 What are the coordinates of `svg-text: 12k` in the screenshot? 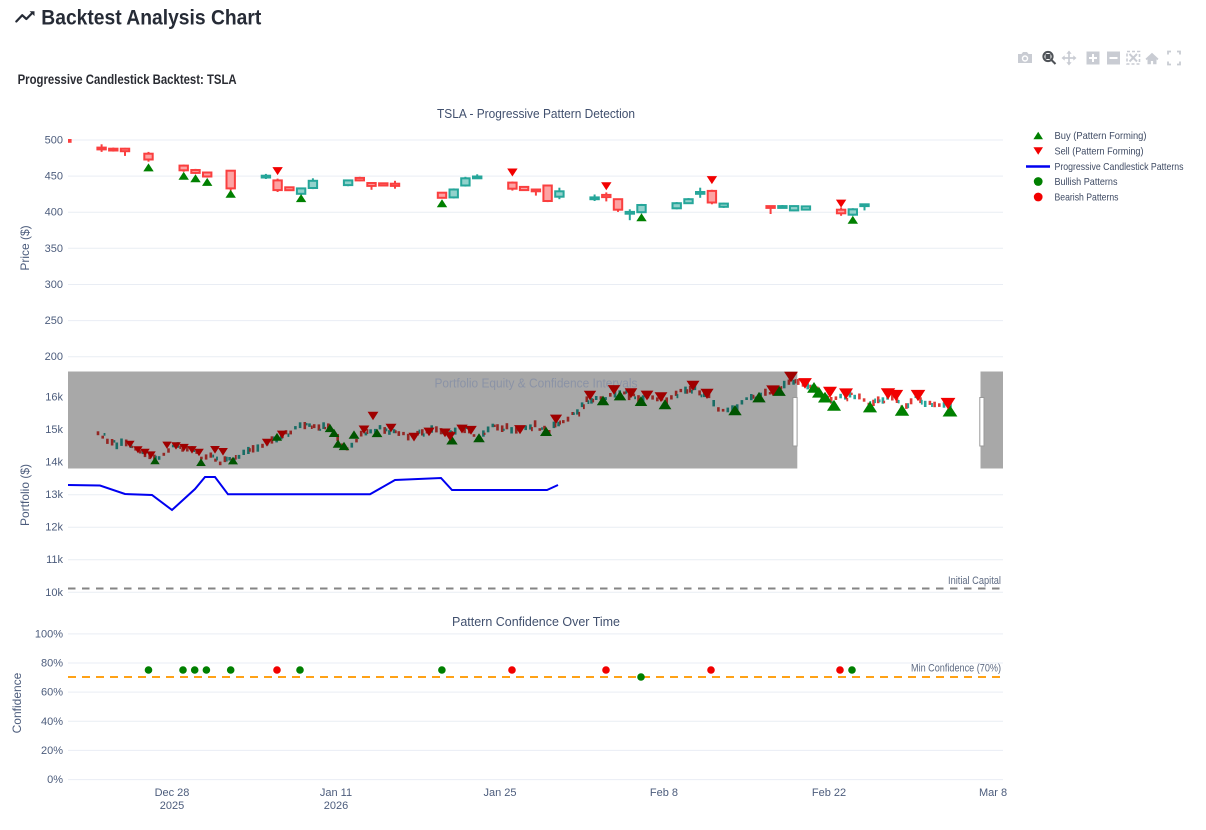 It's located at (54, 528).